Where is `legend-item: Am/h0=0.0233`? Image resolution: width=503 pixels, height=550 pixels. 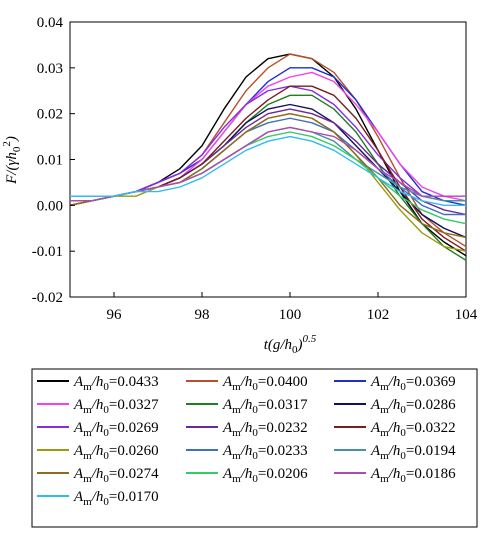 legend-item: Am/h0=0.0233 is located at coordinates (247, 452).